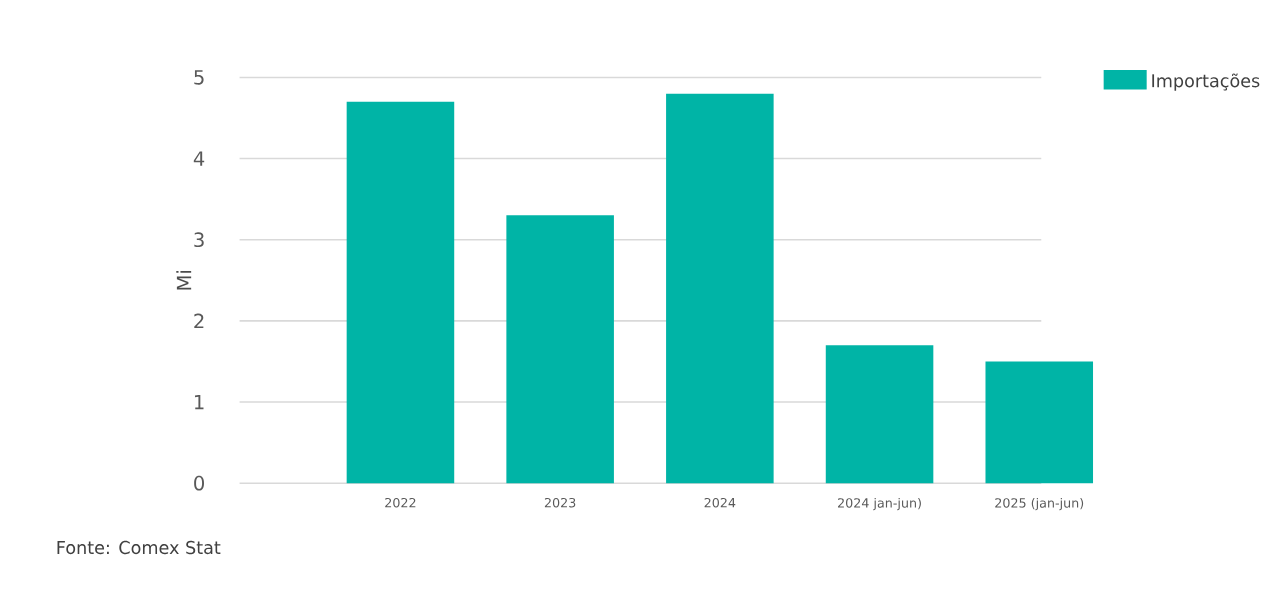 The width and height of the screenshot is (1270, 608). Describe the element at coordinates (400, 502) in the screenshot. I see `x-tick-label: 2022` at that location.